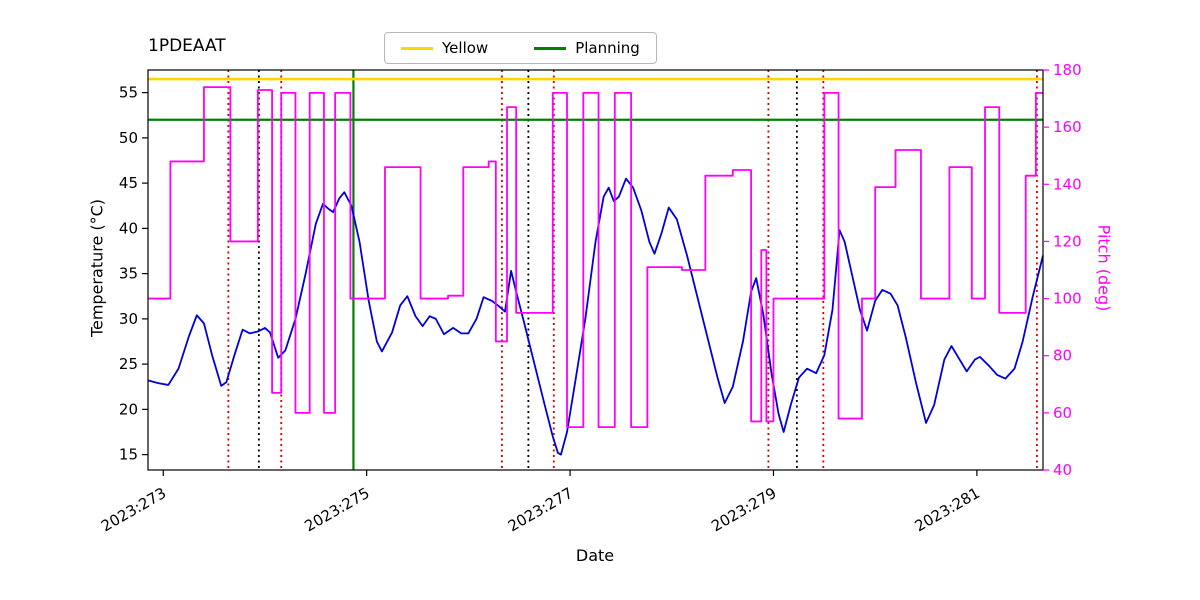  I want to click on y-left-tick-label: 20, so click(128, 409).